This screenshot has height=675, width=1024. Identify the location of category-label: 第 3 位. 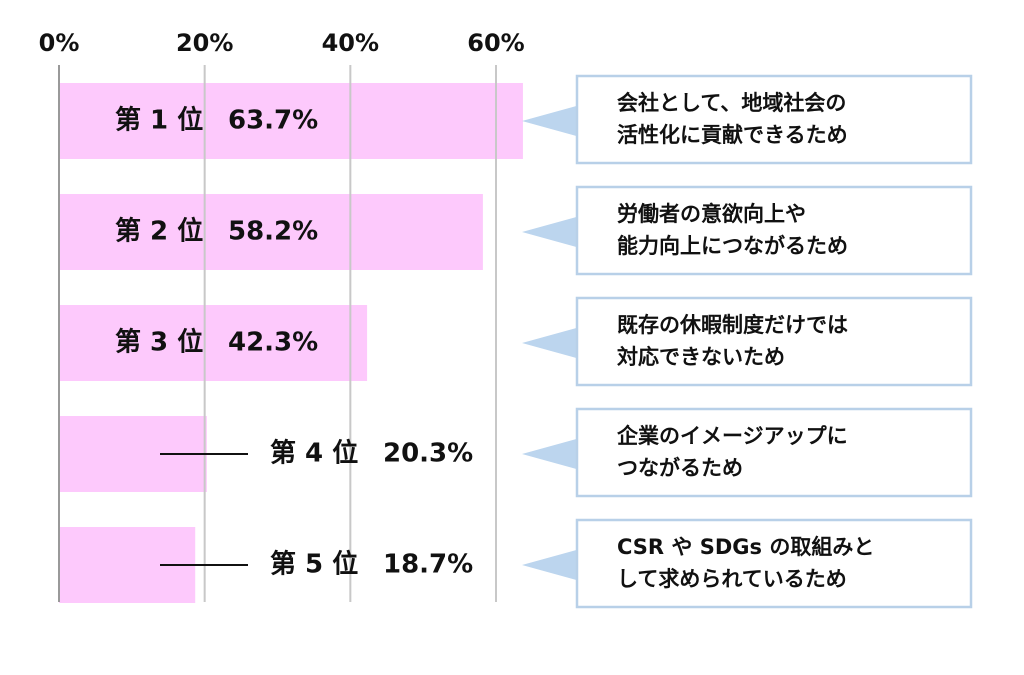
(159, 342).